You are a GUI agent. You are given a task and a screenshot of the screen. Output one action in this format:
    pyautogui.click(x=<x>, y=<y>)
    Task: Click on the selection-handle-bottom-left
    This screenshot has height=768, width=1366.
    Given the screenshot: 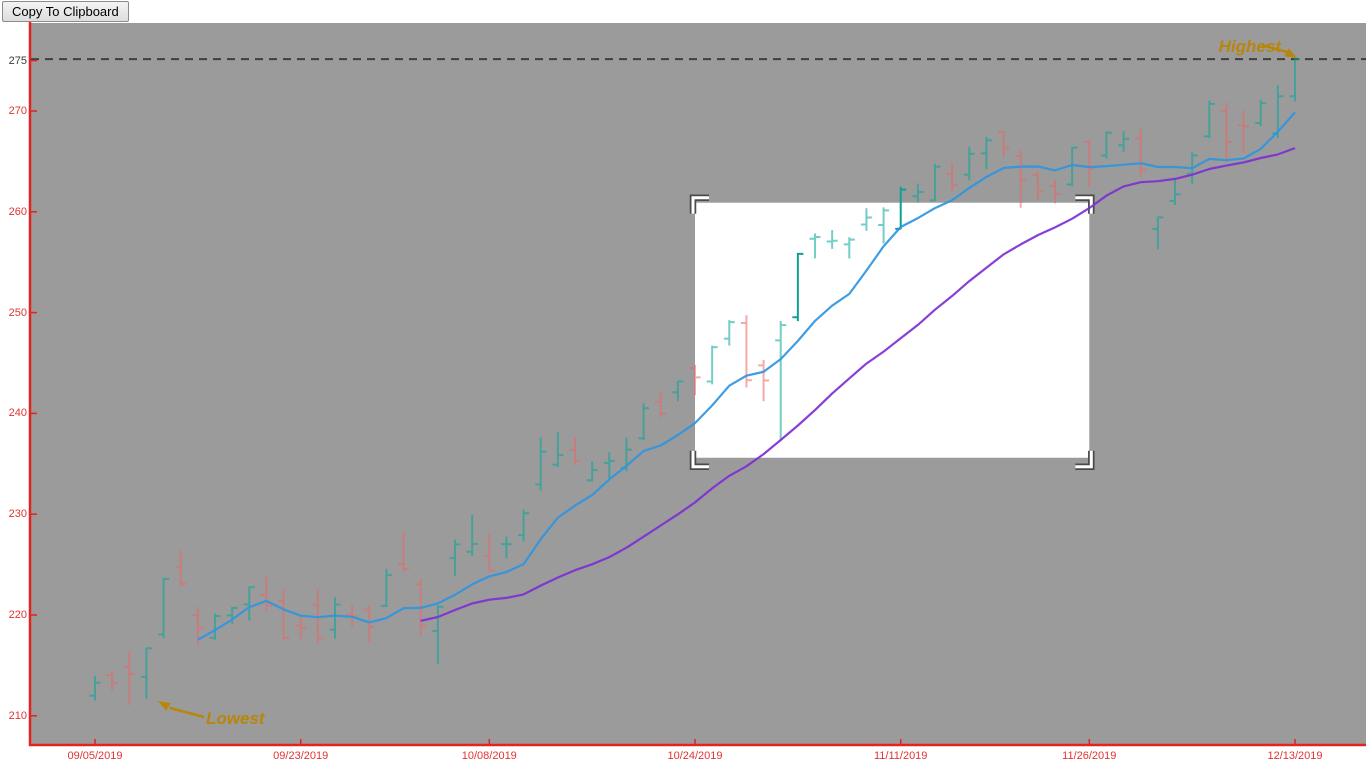 What is the action you would take?
    pyautogui.click(x=700, y=459)
    